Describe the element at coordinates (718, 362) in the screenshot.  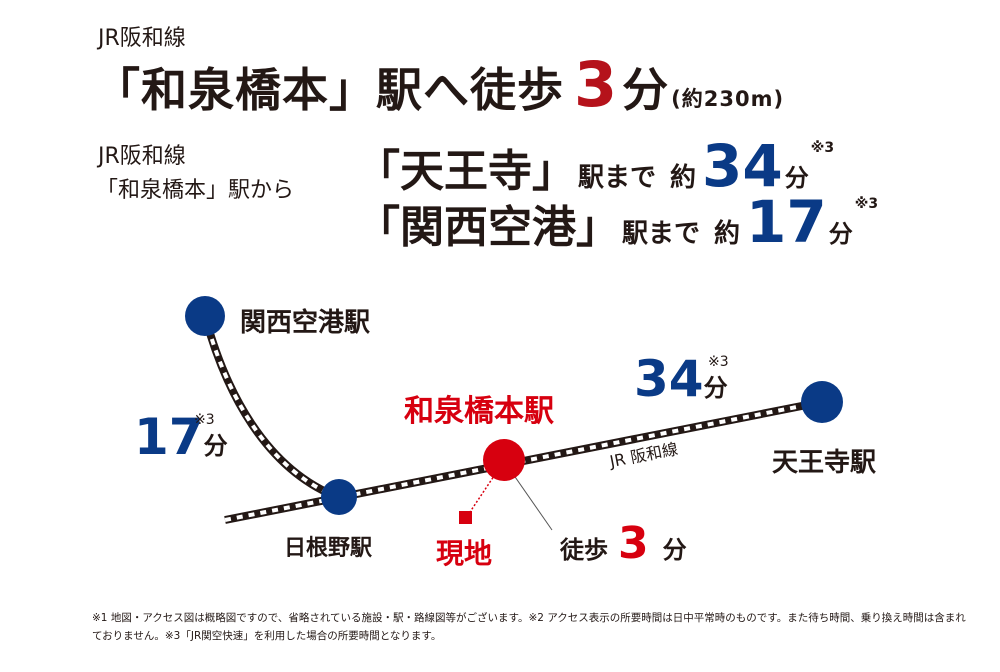
I see `tennoji-time-note: ※3` at that location.